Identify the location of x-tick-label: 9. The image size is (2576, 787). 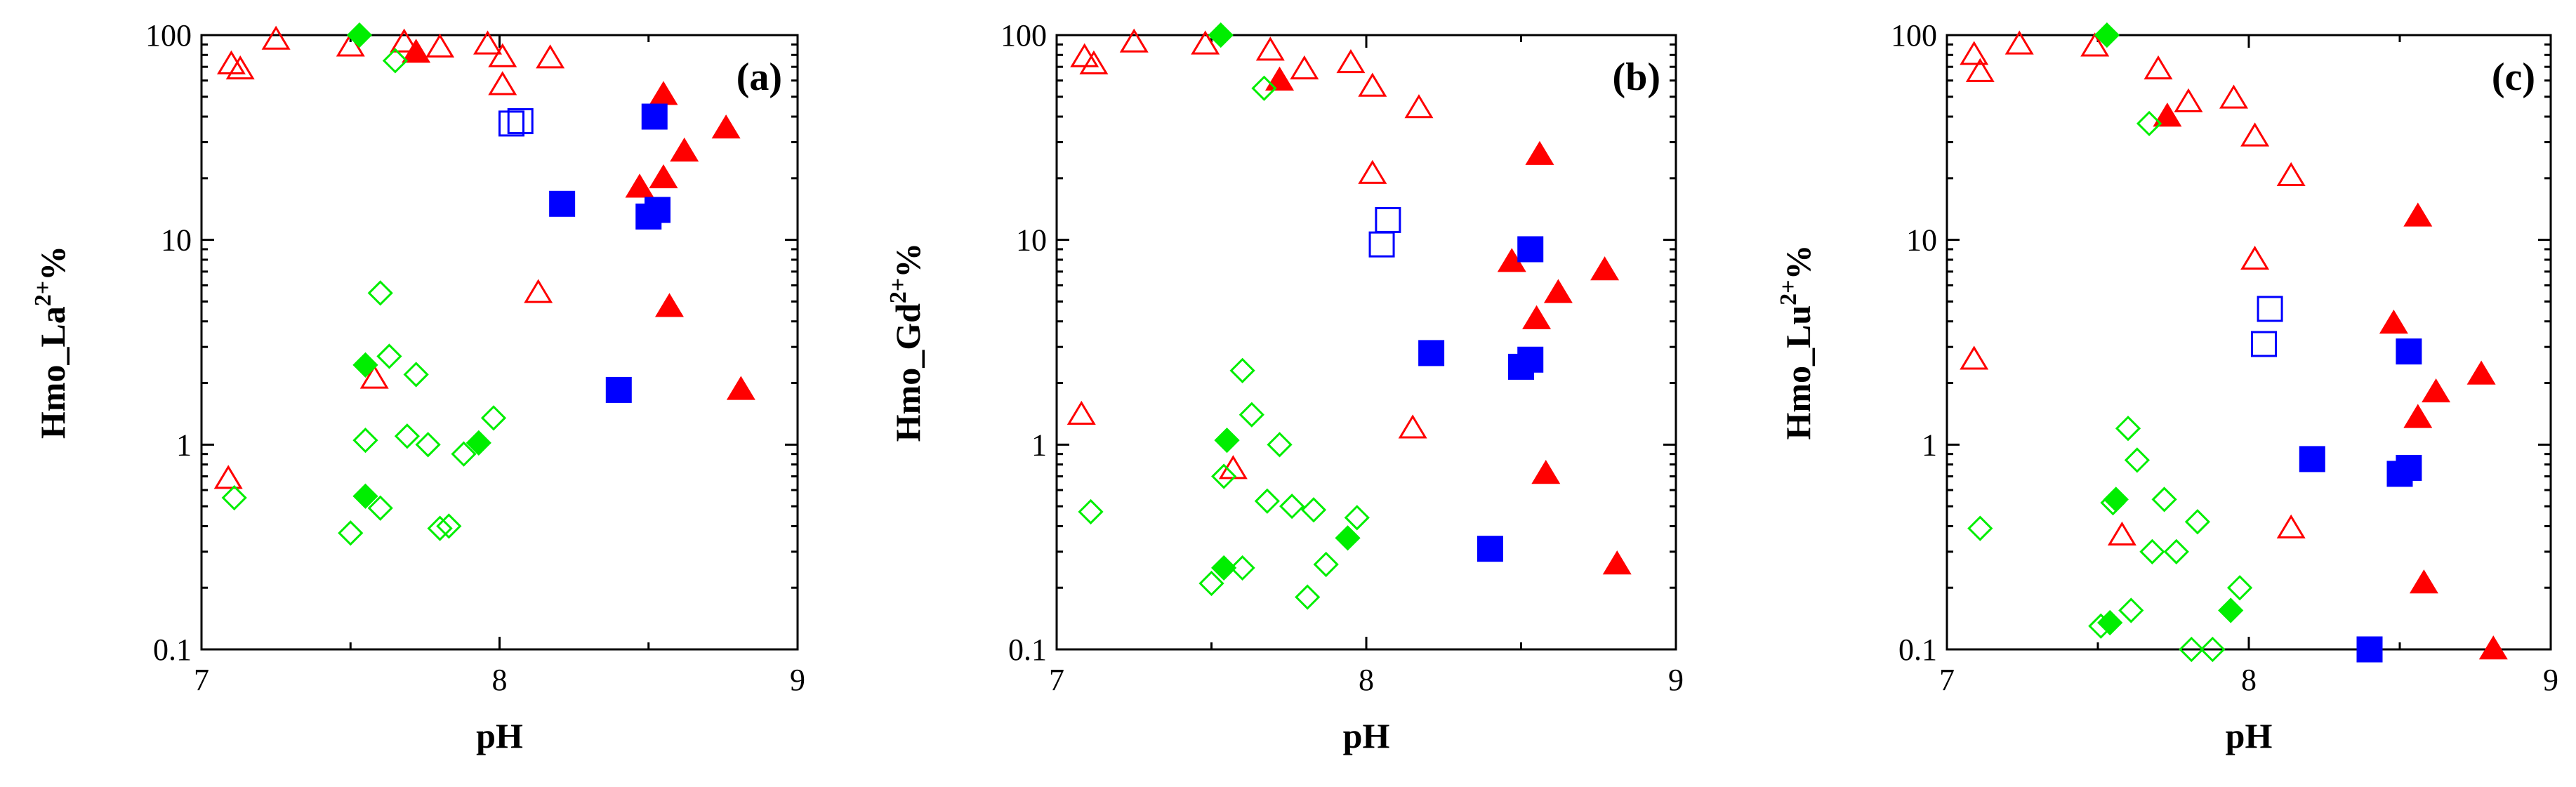
(1676, 680).